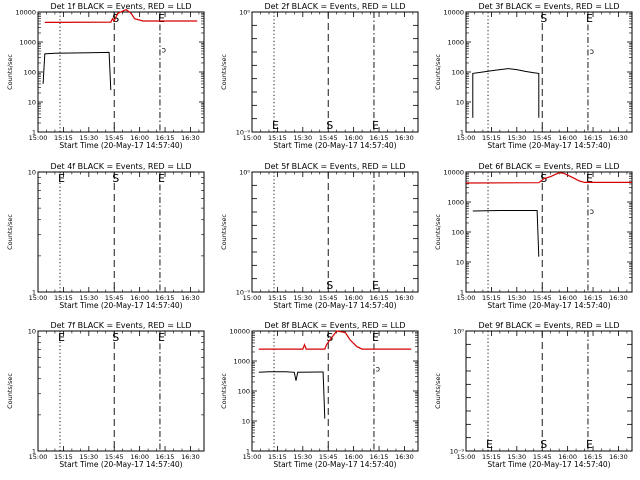 This screenshot has width=640, height=480. Describe the element at coordinates (334, 166) in the screenshot. I see `panel-title: Det 5f BLACK = Events, RED = LLD` at that location.